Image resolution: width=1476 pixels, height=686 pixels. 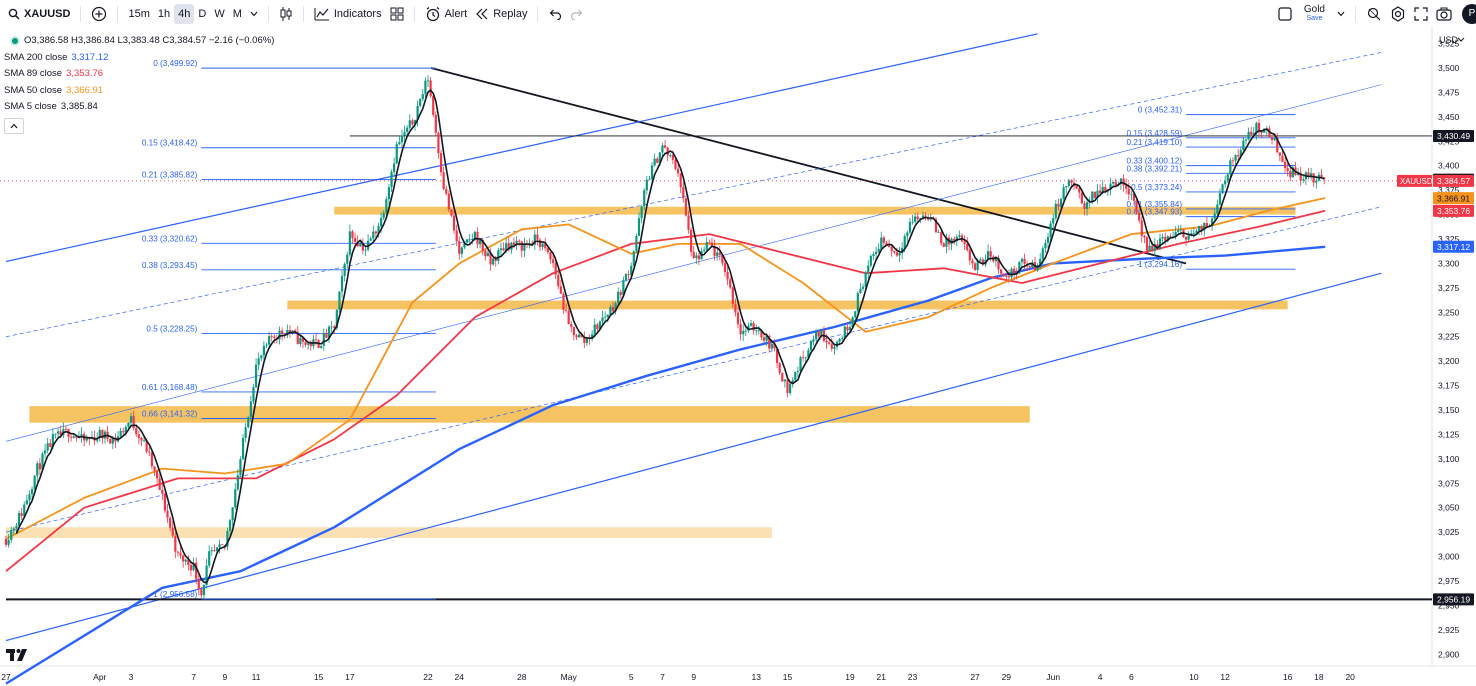 What do you see at coordinates (139, 58) in the screenshot?
I see `legend-sma-200: SMA 200 close 3,317.12` at bounding box center [139, 58].